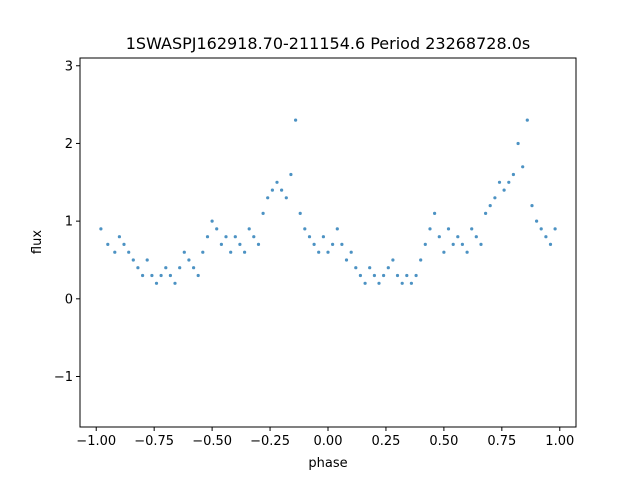 The image size is (640, 480). I want to click on x-tick-label: 0.25, so click(385, 441).